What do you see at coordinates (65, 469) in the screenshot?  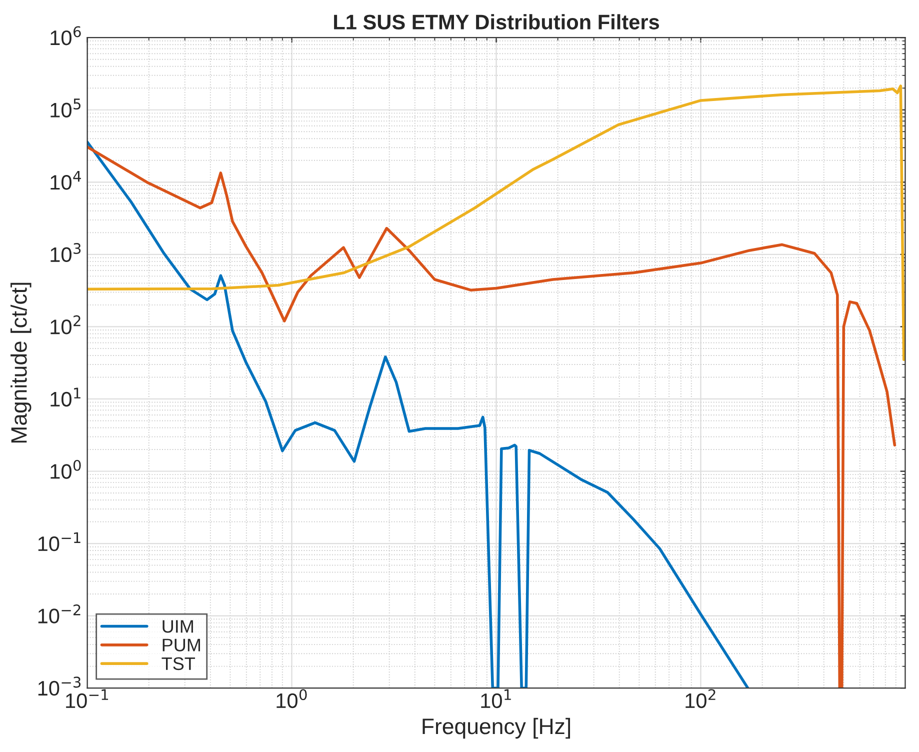 I see `y-tick-label: 10$^{0}$` at bounding box center [65, 469].